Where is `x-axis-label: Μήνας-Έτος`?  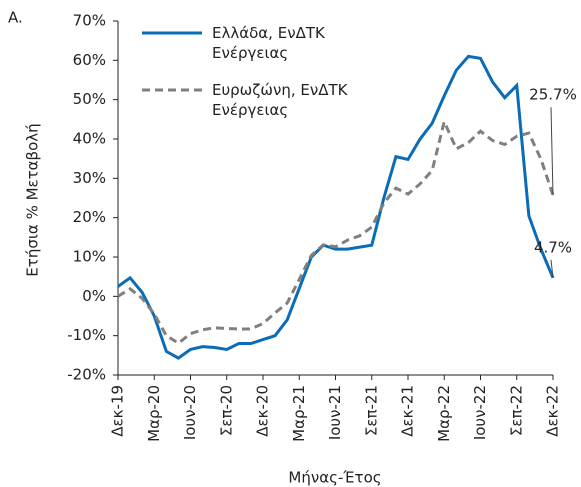 x-axis-label: Μήνας-Έτος is located at coordinates (334, 478).